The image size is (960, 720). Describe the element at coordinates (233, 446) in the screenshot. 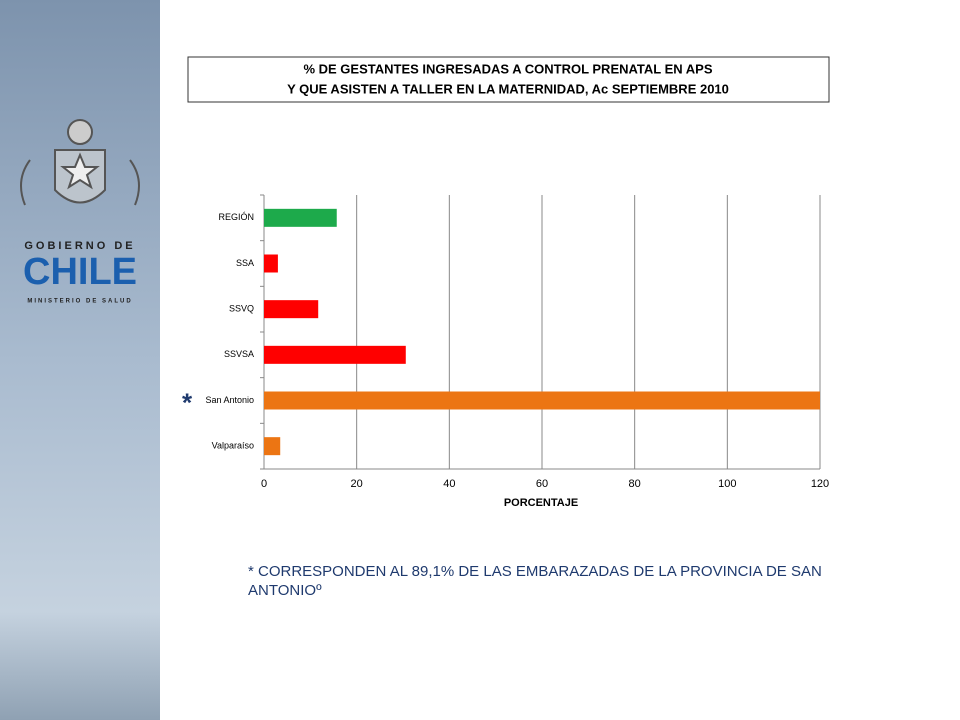

I see `y-tick-label: Valparaíso` at that location.